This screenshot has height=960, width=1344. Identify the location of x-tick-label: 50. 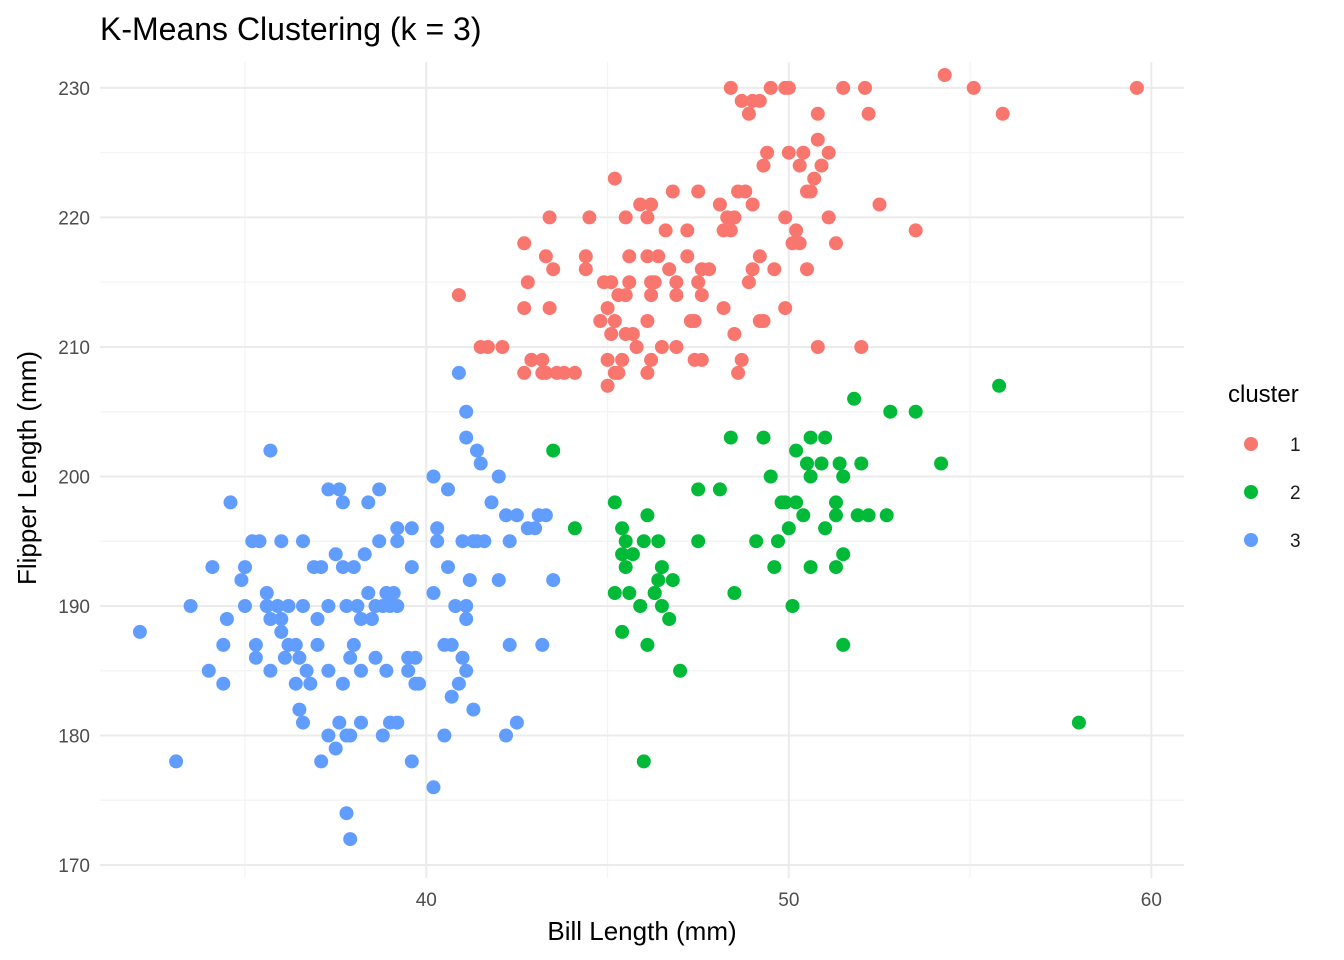
(788, 900).